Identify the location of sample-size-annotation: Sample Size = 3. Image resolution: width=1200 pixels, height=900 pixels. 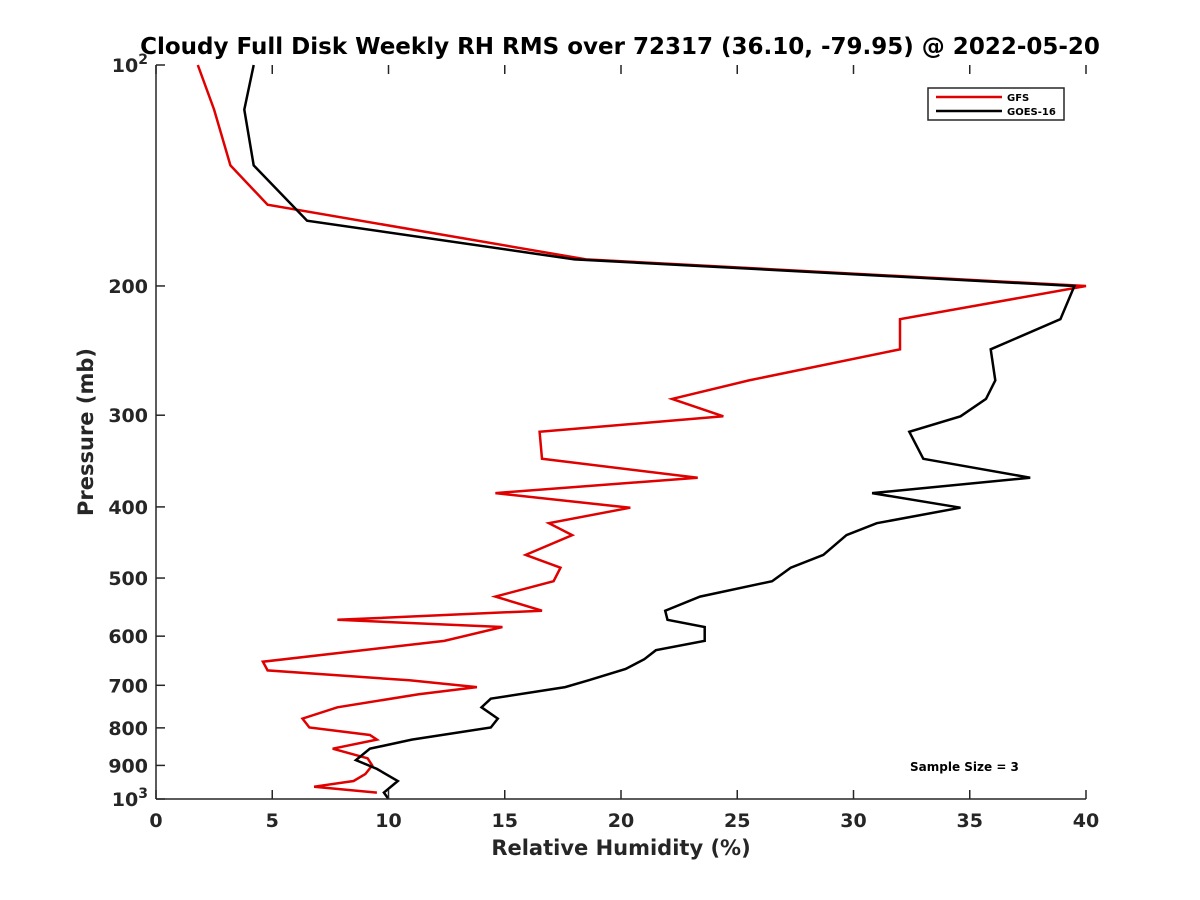
(964, 767).